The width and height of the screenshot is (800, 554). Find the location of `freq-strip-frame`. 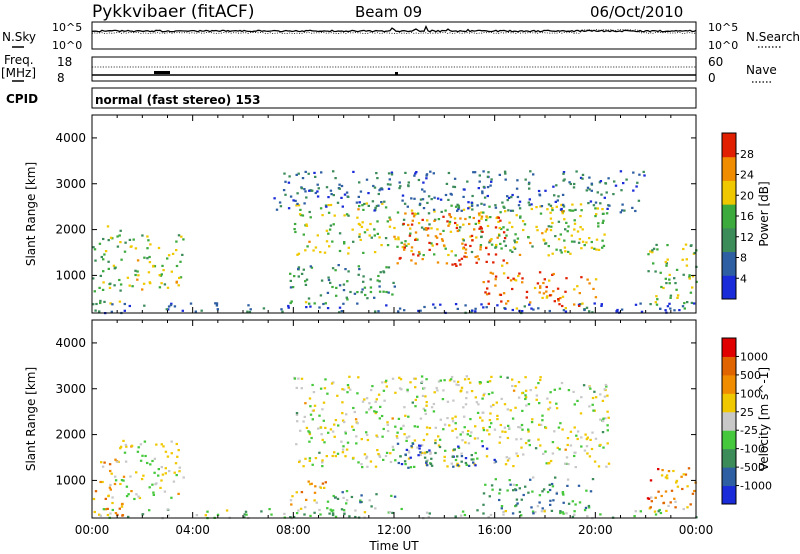

freq-strip-frame is located at coordinates (394, 69).